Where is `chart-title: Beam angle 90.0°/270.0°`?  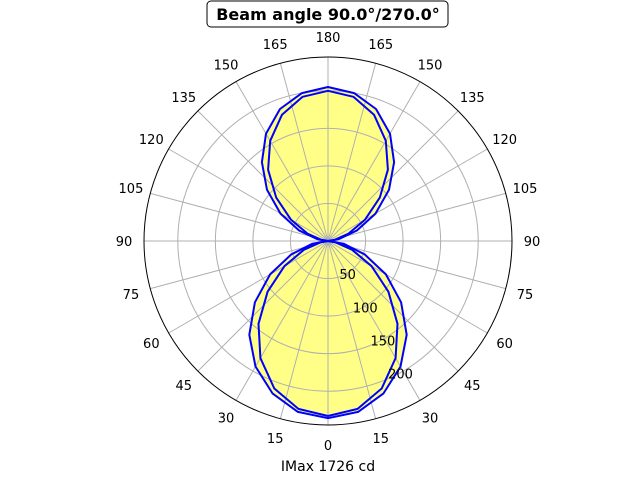 chart-title: Beam angle 90.0°/270.0° is located at coordinates (328, 14).